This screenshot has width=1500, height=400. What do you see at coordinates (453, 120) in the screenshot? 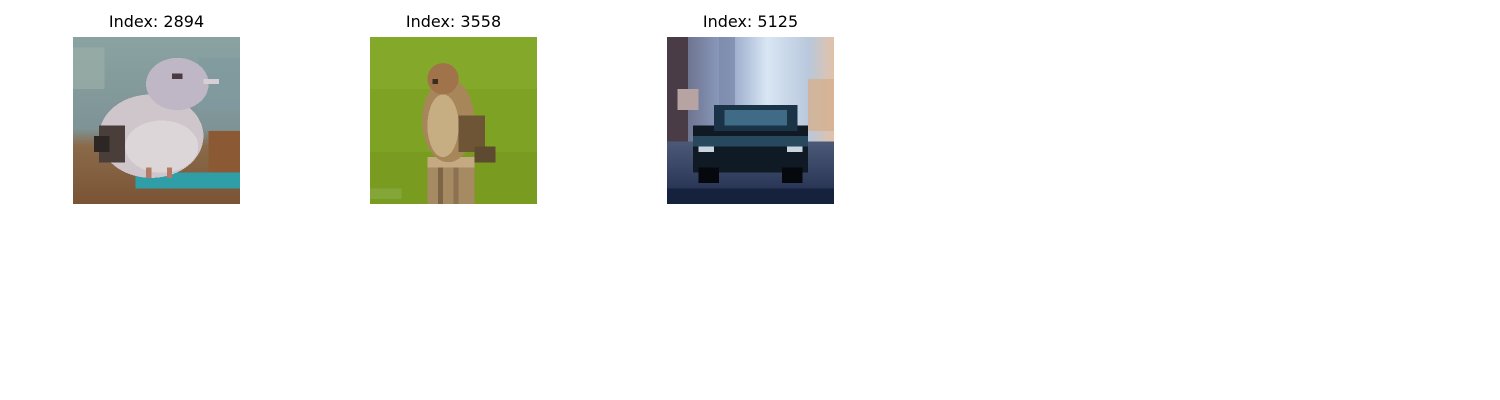
I see `bird-on-post-image` at bounding box center [453, 120].